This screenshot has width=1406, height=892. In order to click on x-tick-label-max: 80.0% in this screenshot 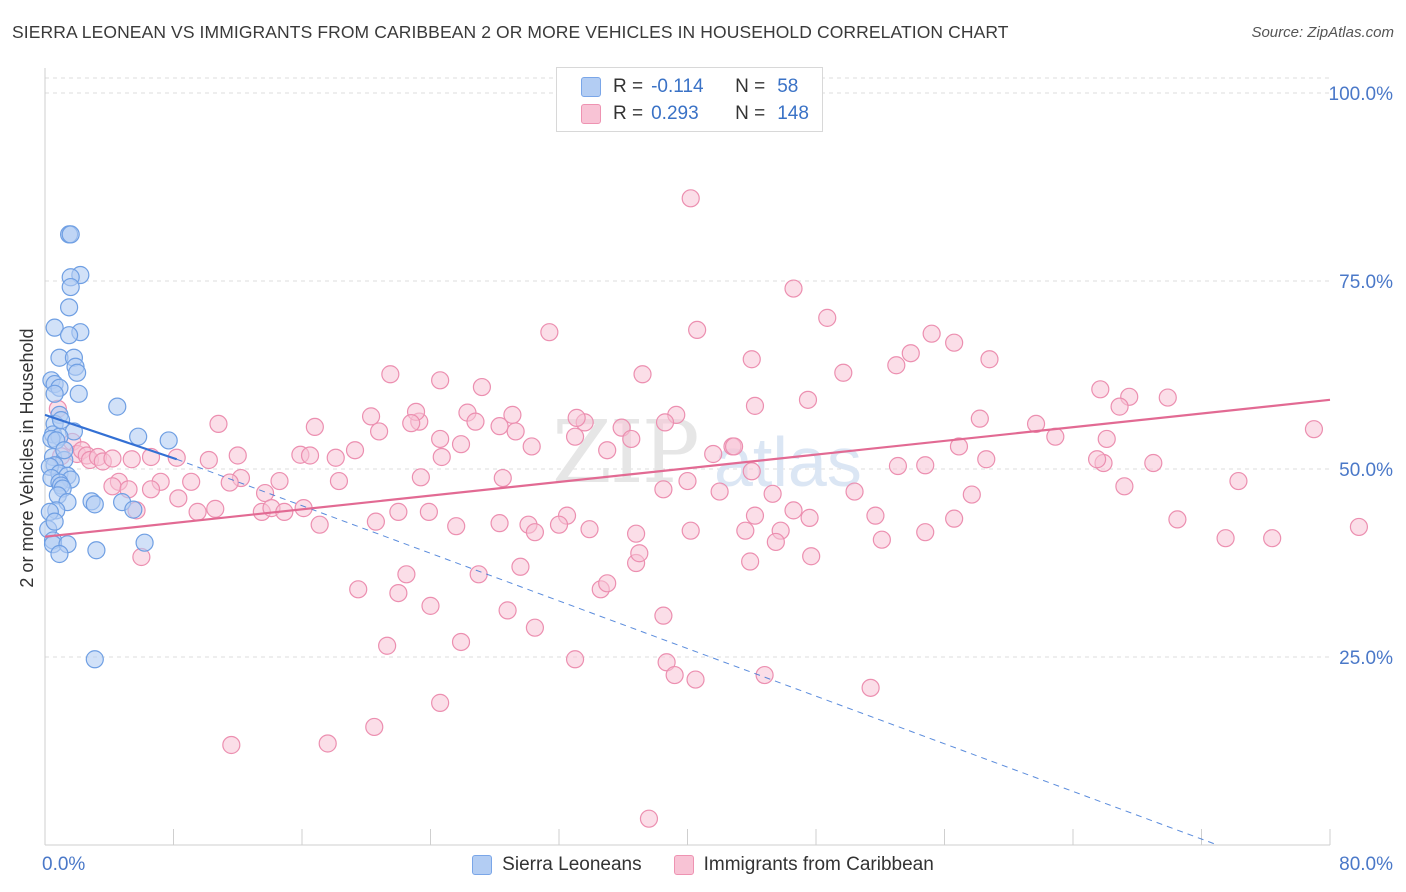, I will do `click(1366, 864)`.